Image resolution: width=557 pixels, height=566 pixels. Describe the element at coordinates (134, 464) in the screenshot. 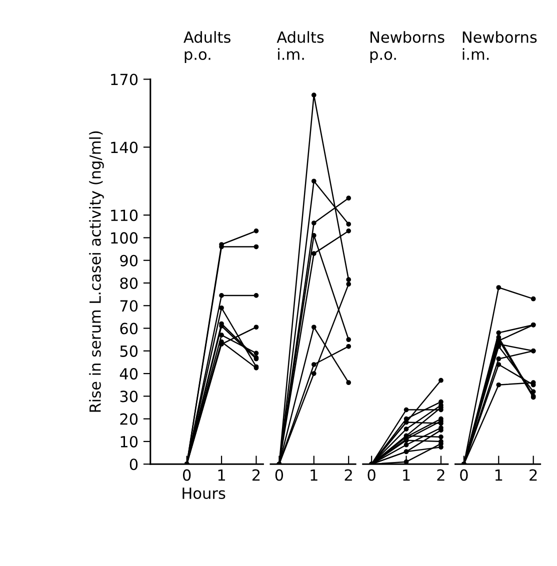

I see `y-tick-label: 0` at that location.